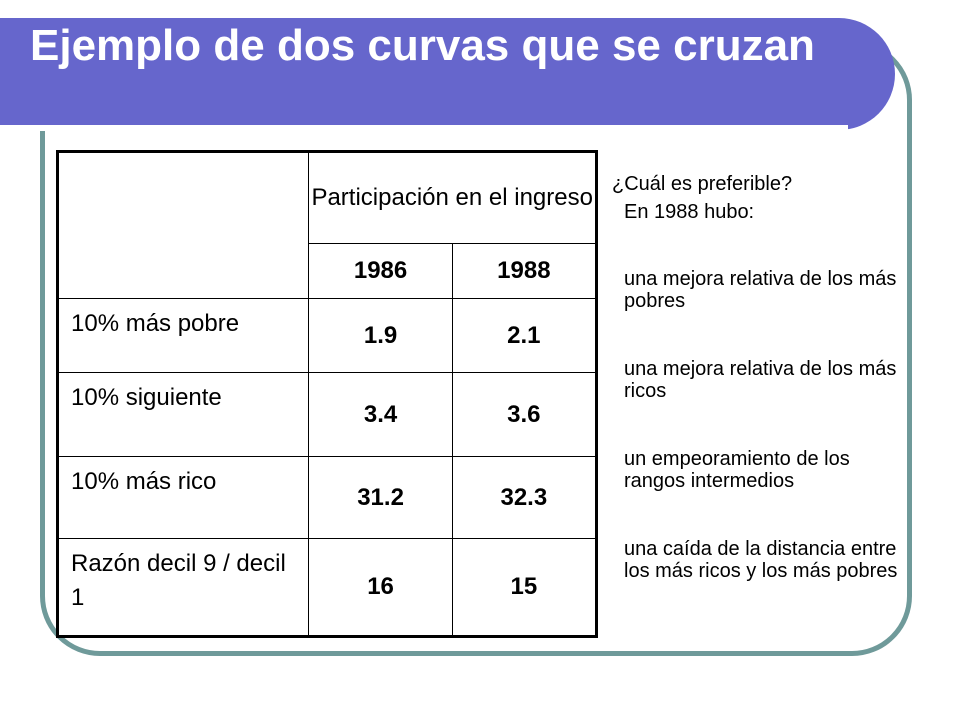  I want to click on value-1988: 3.6, so click(524, 414).